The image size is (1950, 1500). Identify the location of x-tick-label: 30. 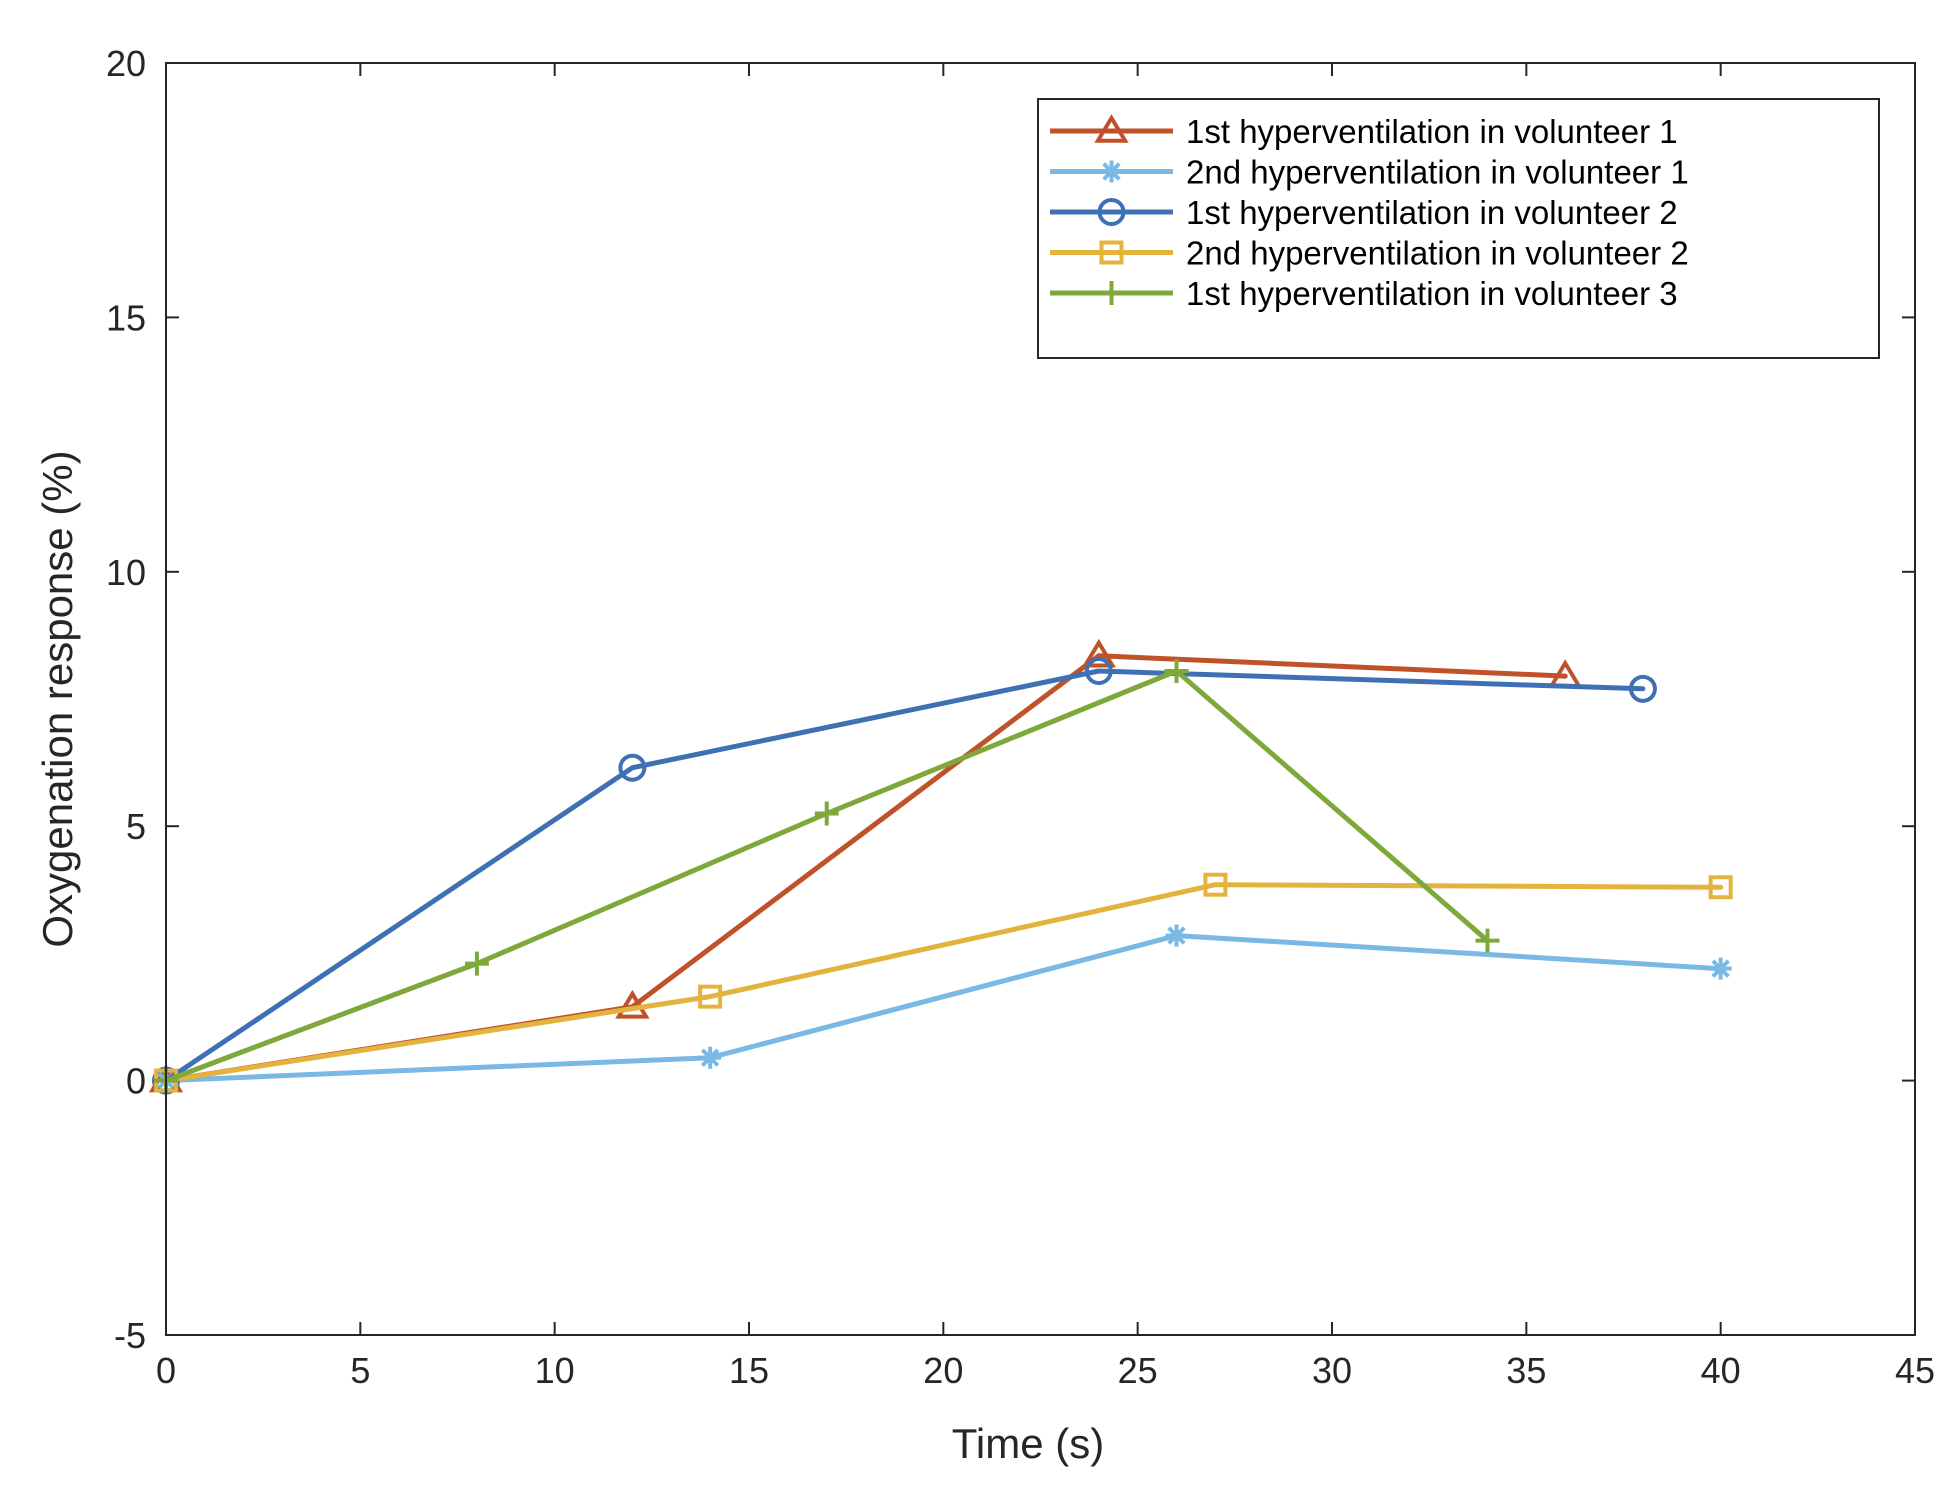
(1332, 1370).